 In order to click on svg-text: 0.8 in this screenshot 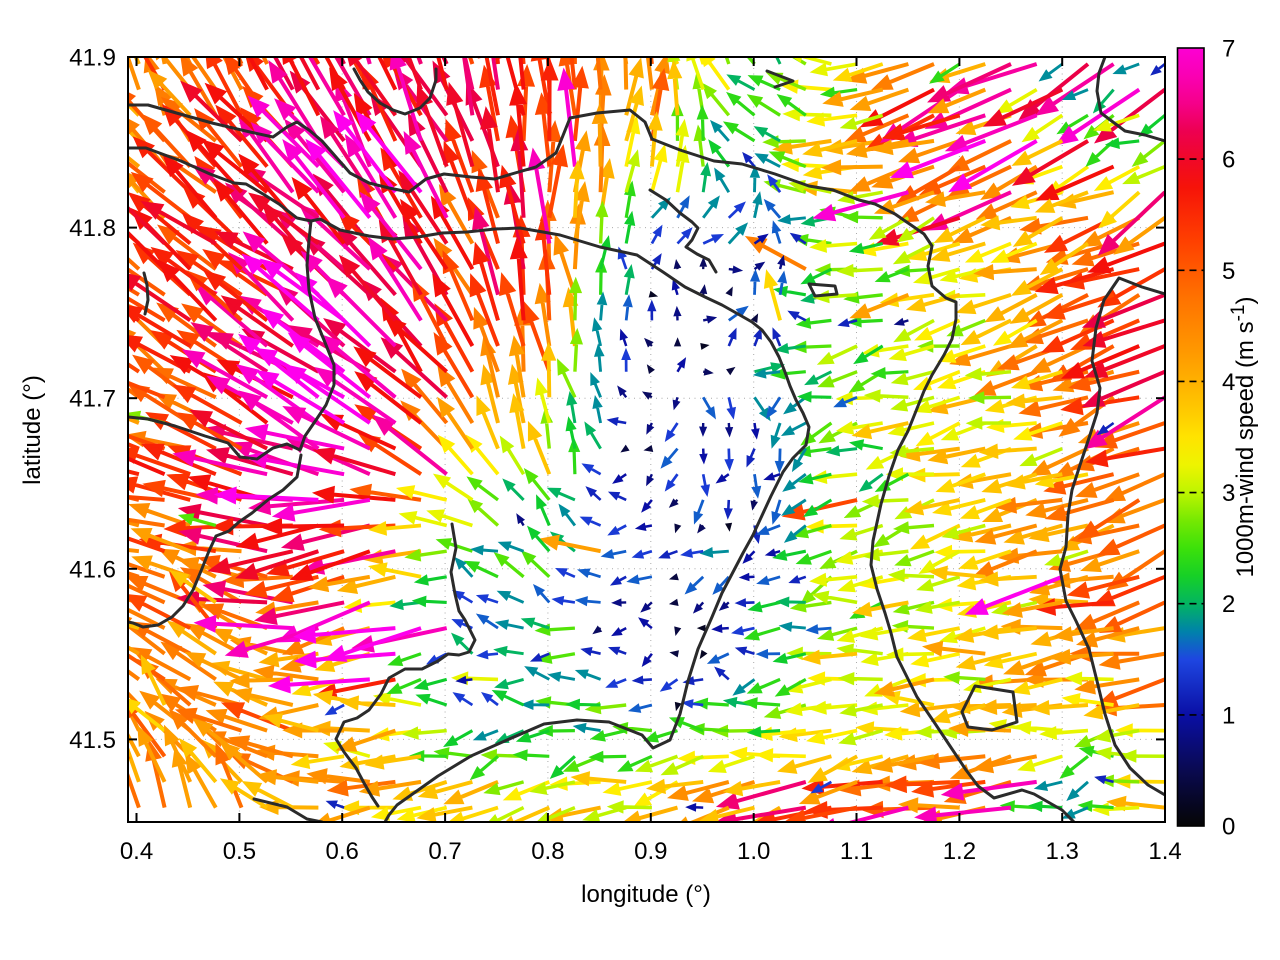, I will do `click(547, 851)`.